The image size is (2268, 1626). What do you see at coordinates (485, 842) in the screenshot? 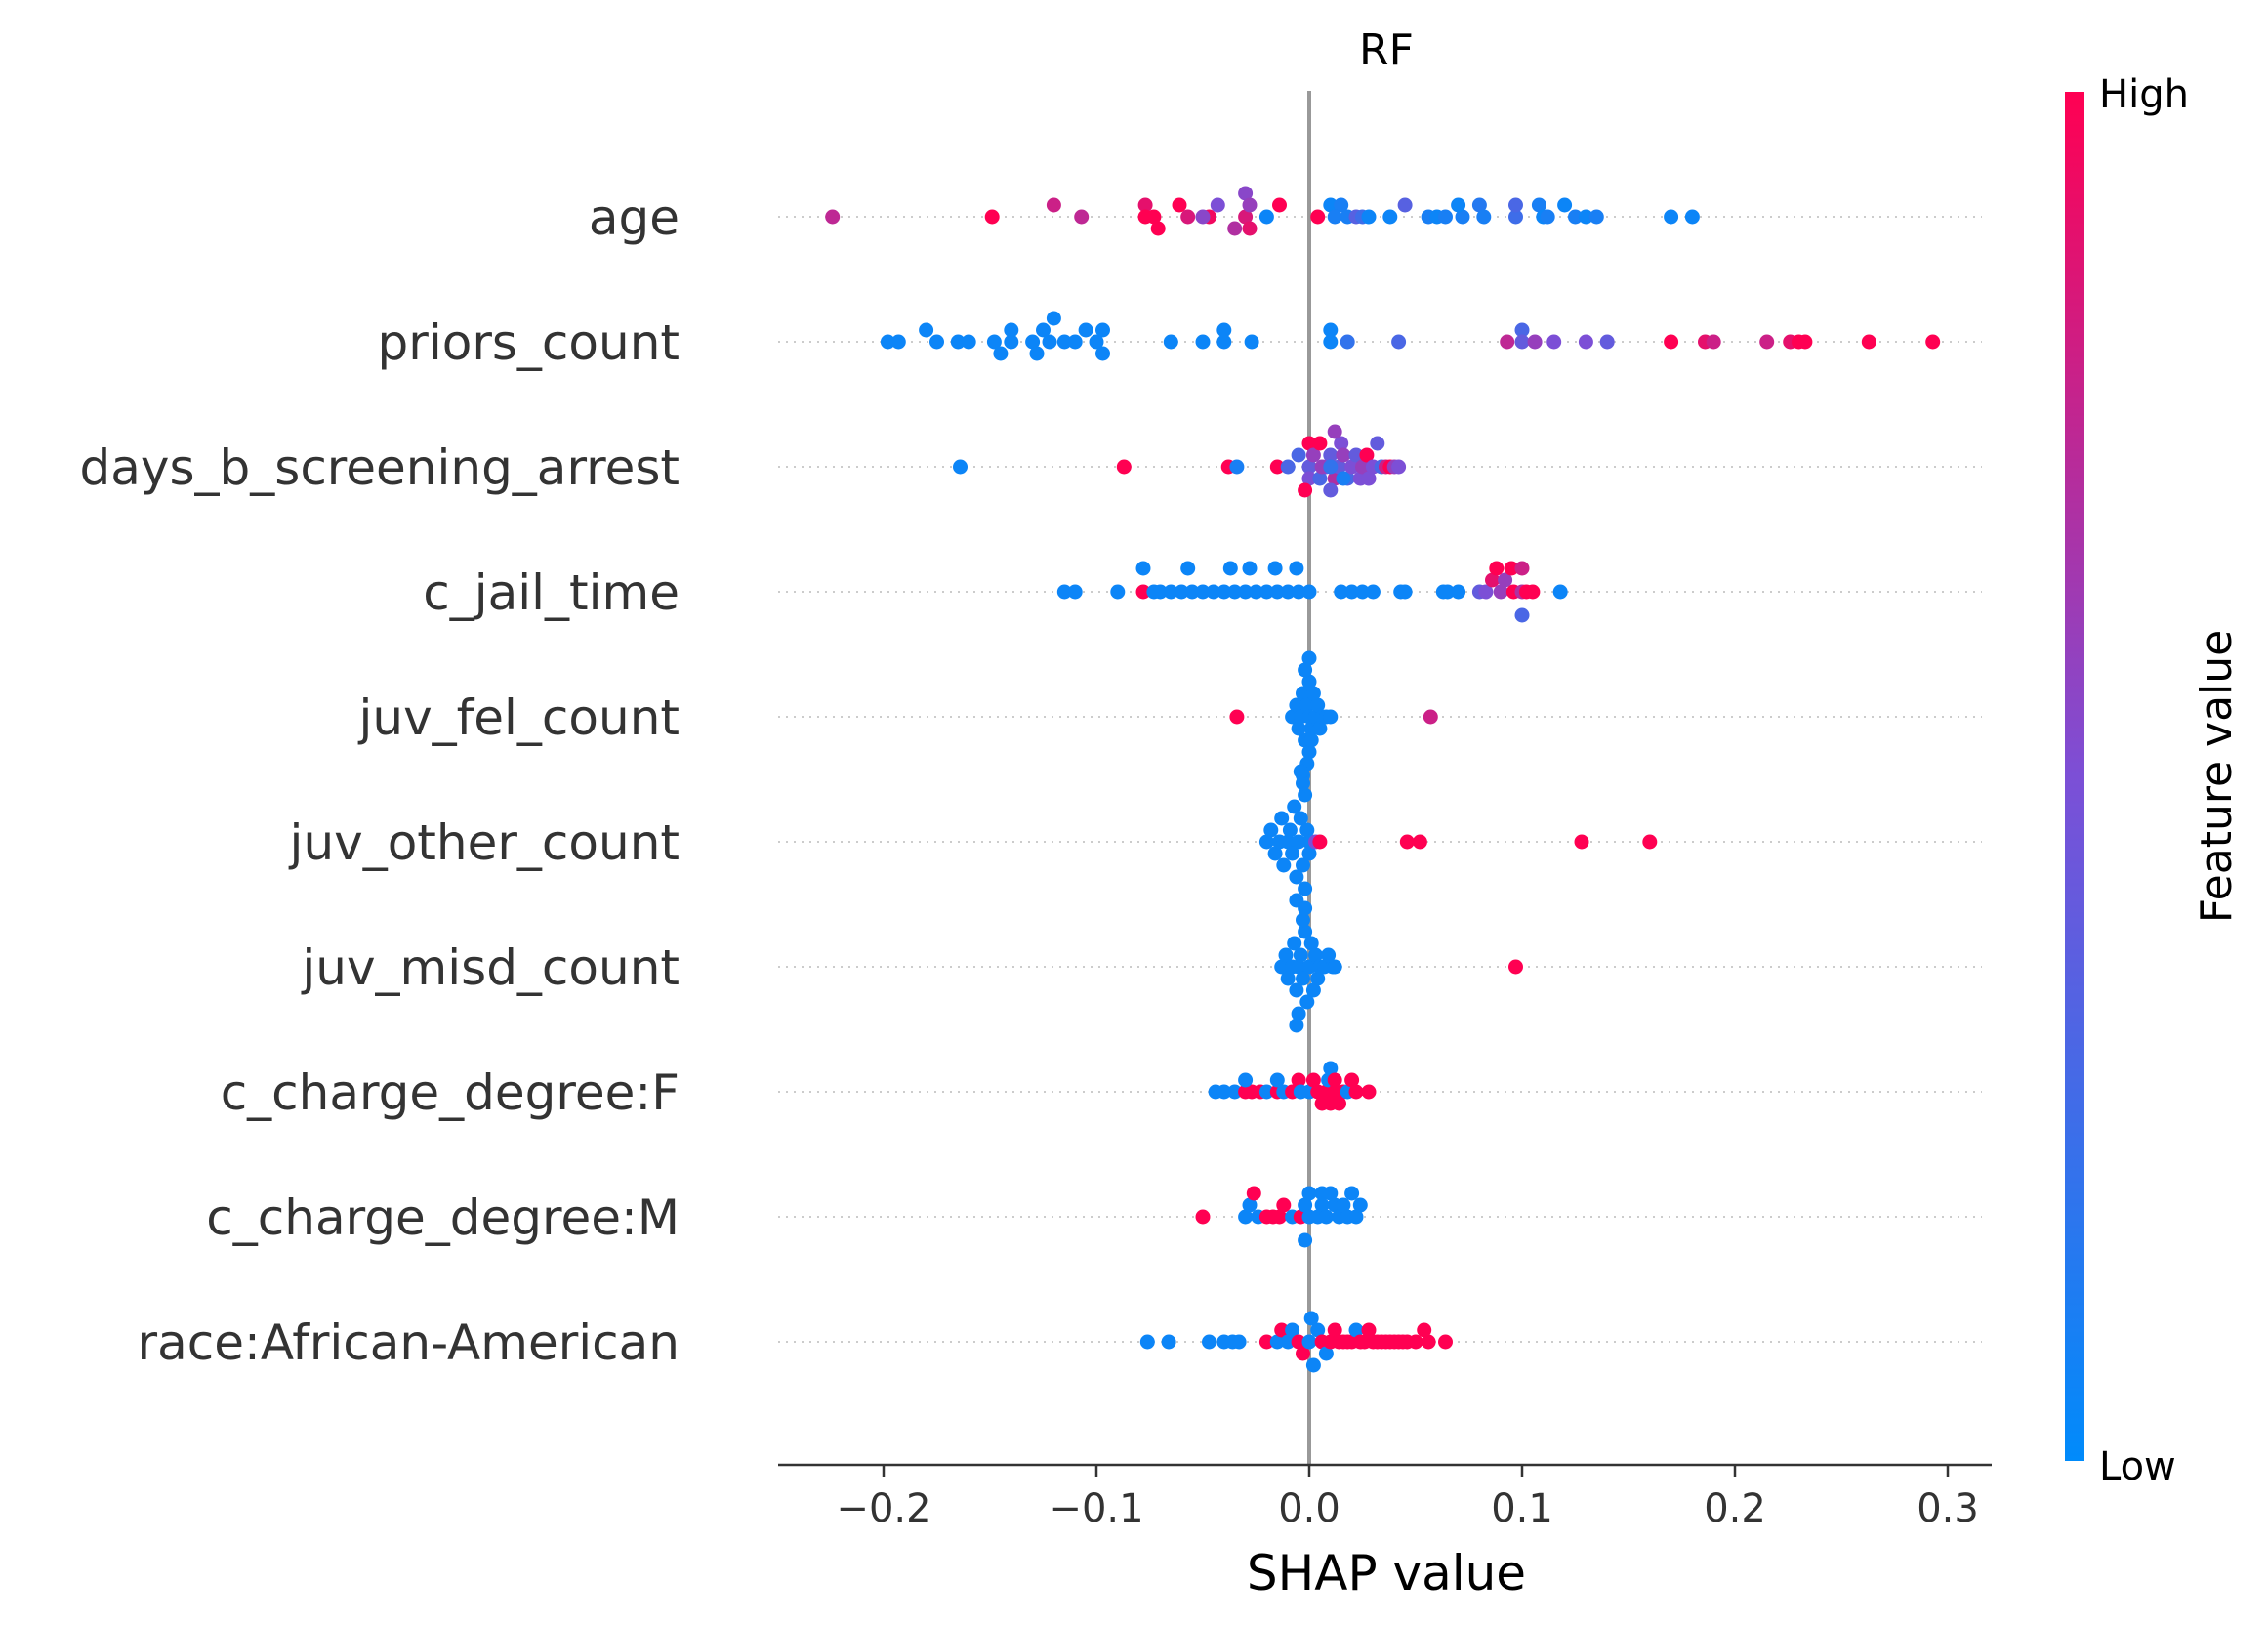
I see `feature-label: juv_other_count` at bounding box center [485, 842].